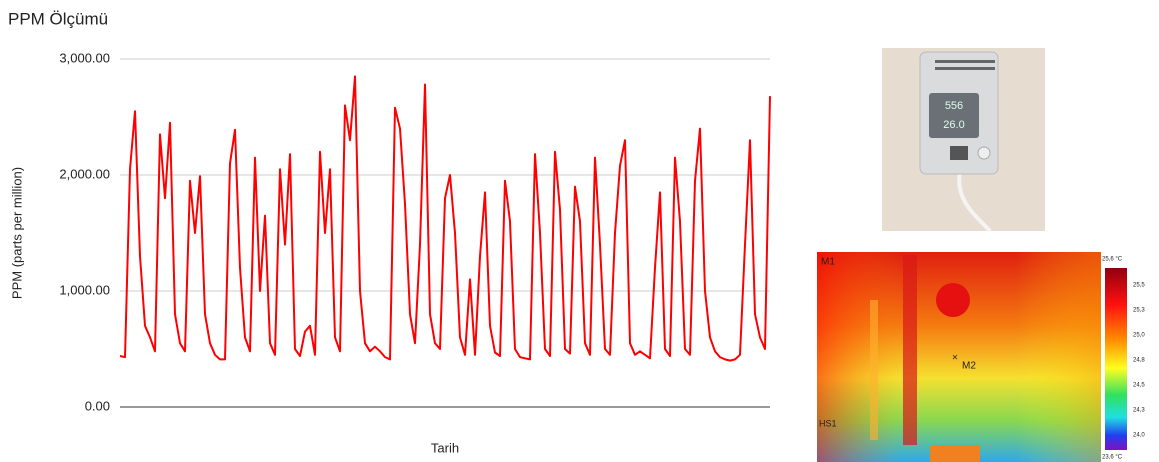 The width and height of the screenshot is (1159, 462). I want to click on thermal-cross: ×, so click(955, 358).